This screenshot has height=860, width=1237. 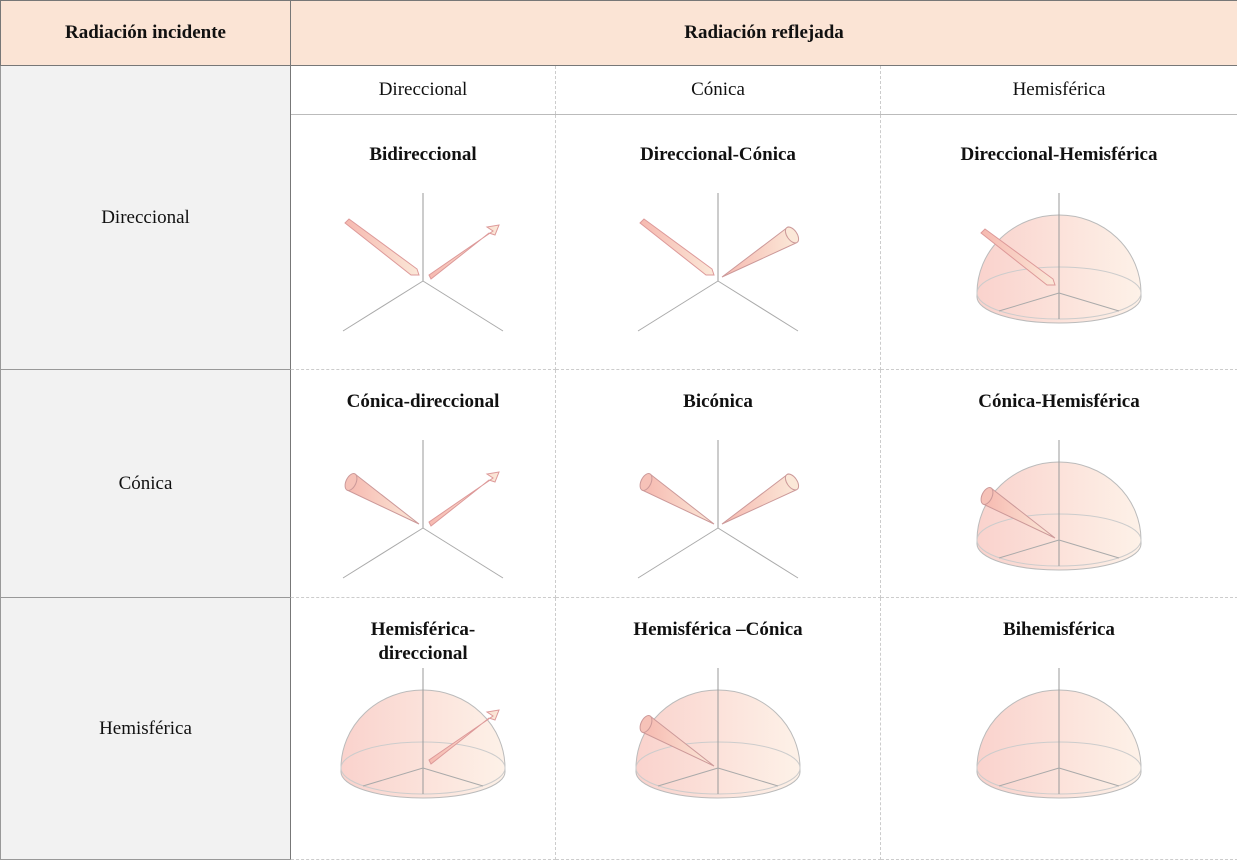 I want to click on column-label: Cónica, so click(x=718, y=90).